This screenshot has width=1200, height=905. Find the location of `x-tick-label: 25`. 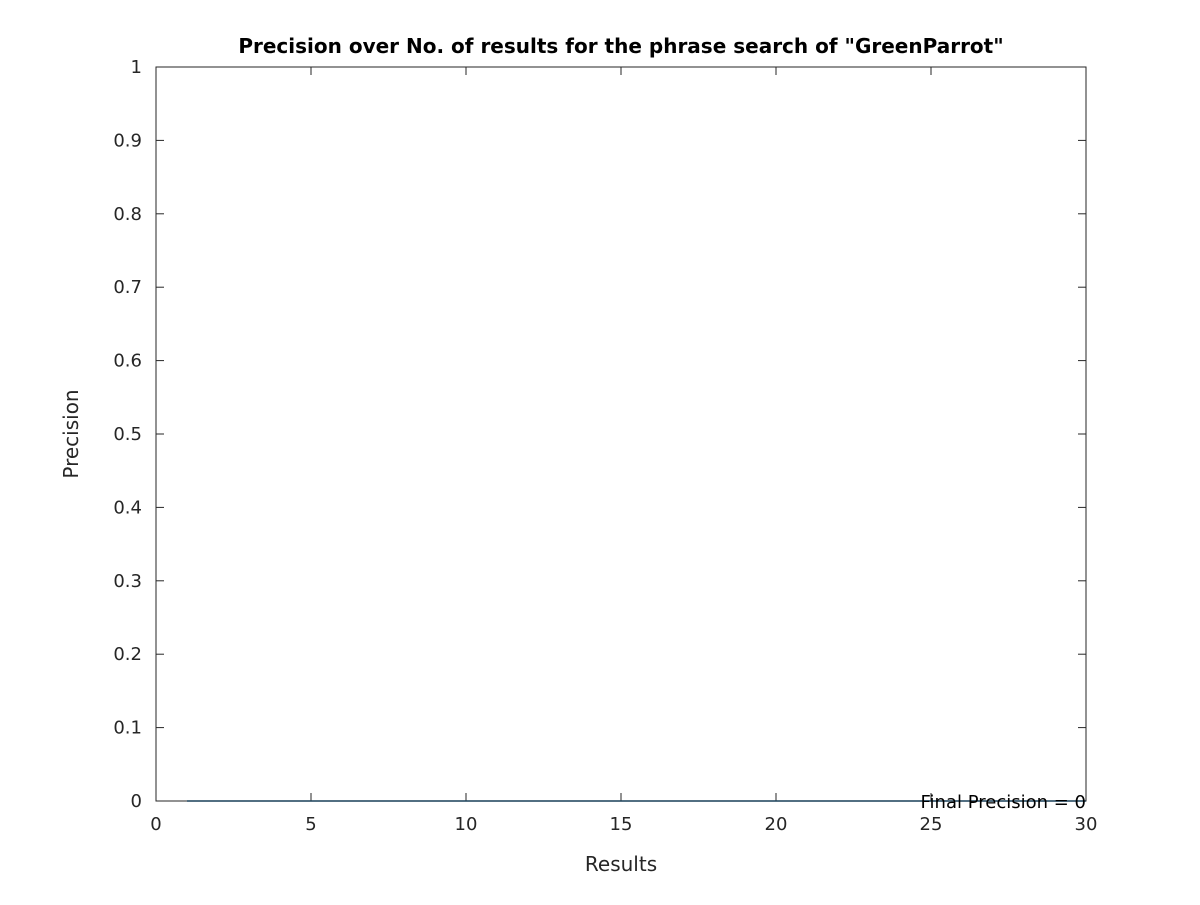

x-tick-label: 25 is located at coordinates (931, 824).